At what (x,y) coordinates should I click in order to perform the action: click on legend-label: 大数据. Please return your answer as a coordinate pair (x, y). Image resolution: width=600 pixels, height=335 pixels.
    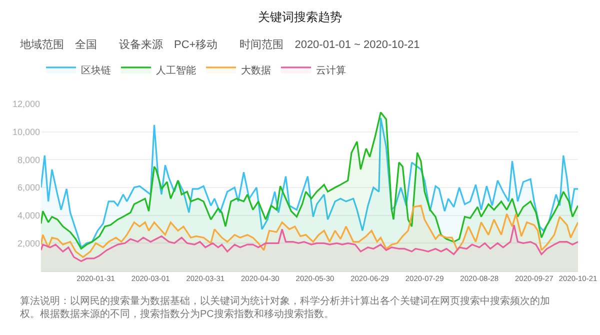
    Looking at the image, I should click on (256, 70).